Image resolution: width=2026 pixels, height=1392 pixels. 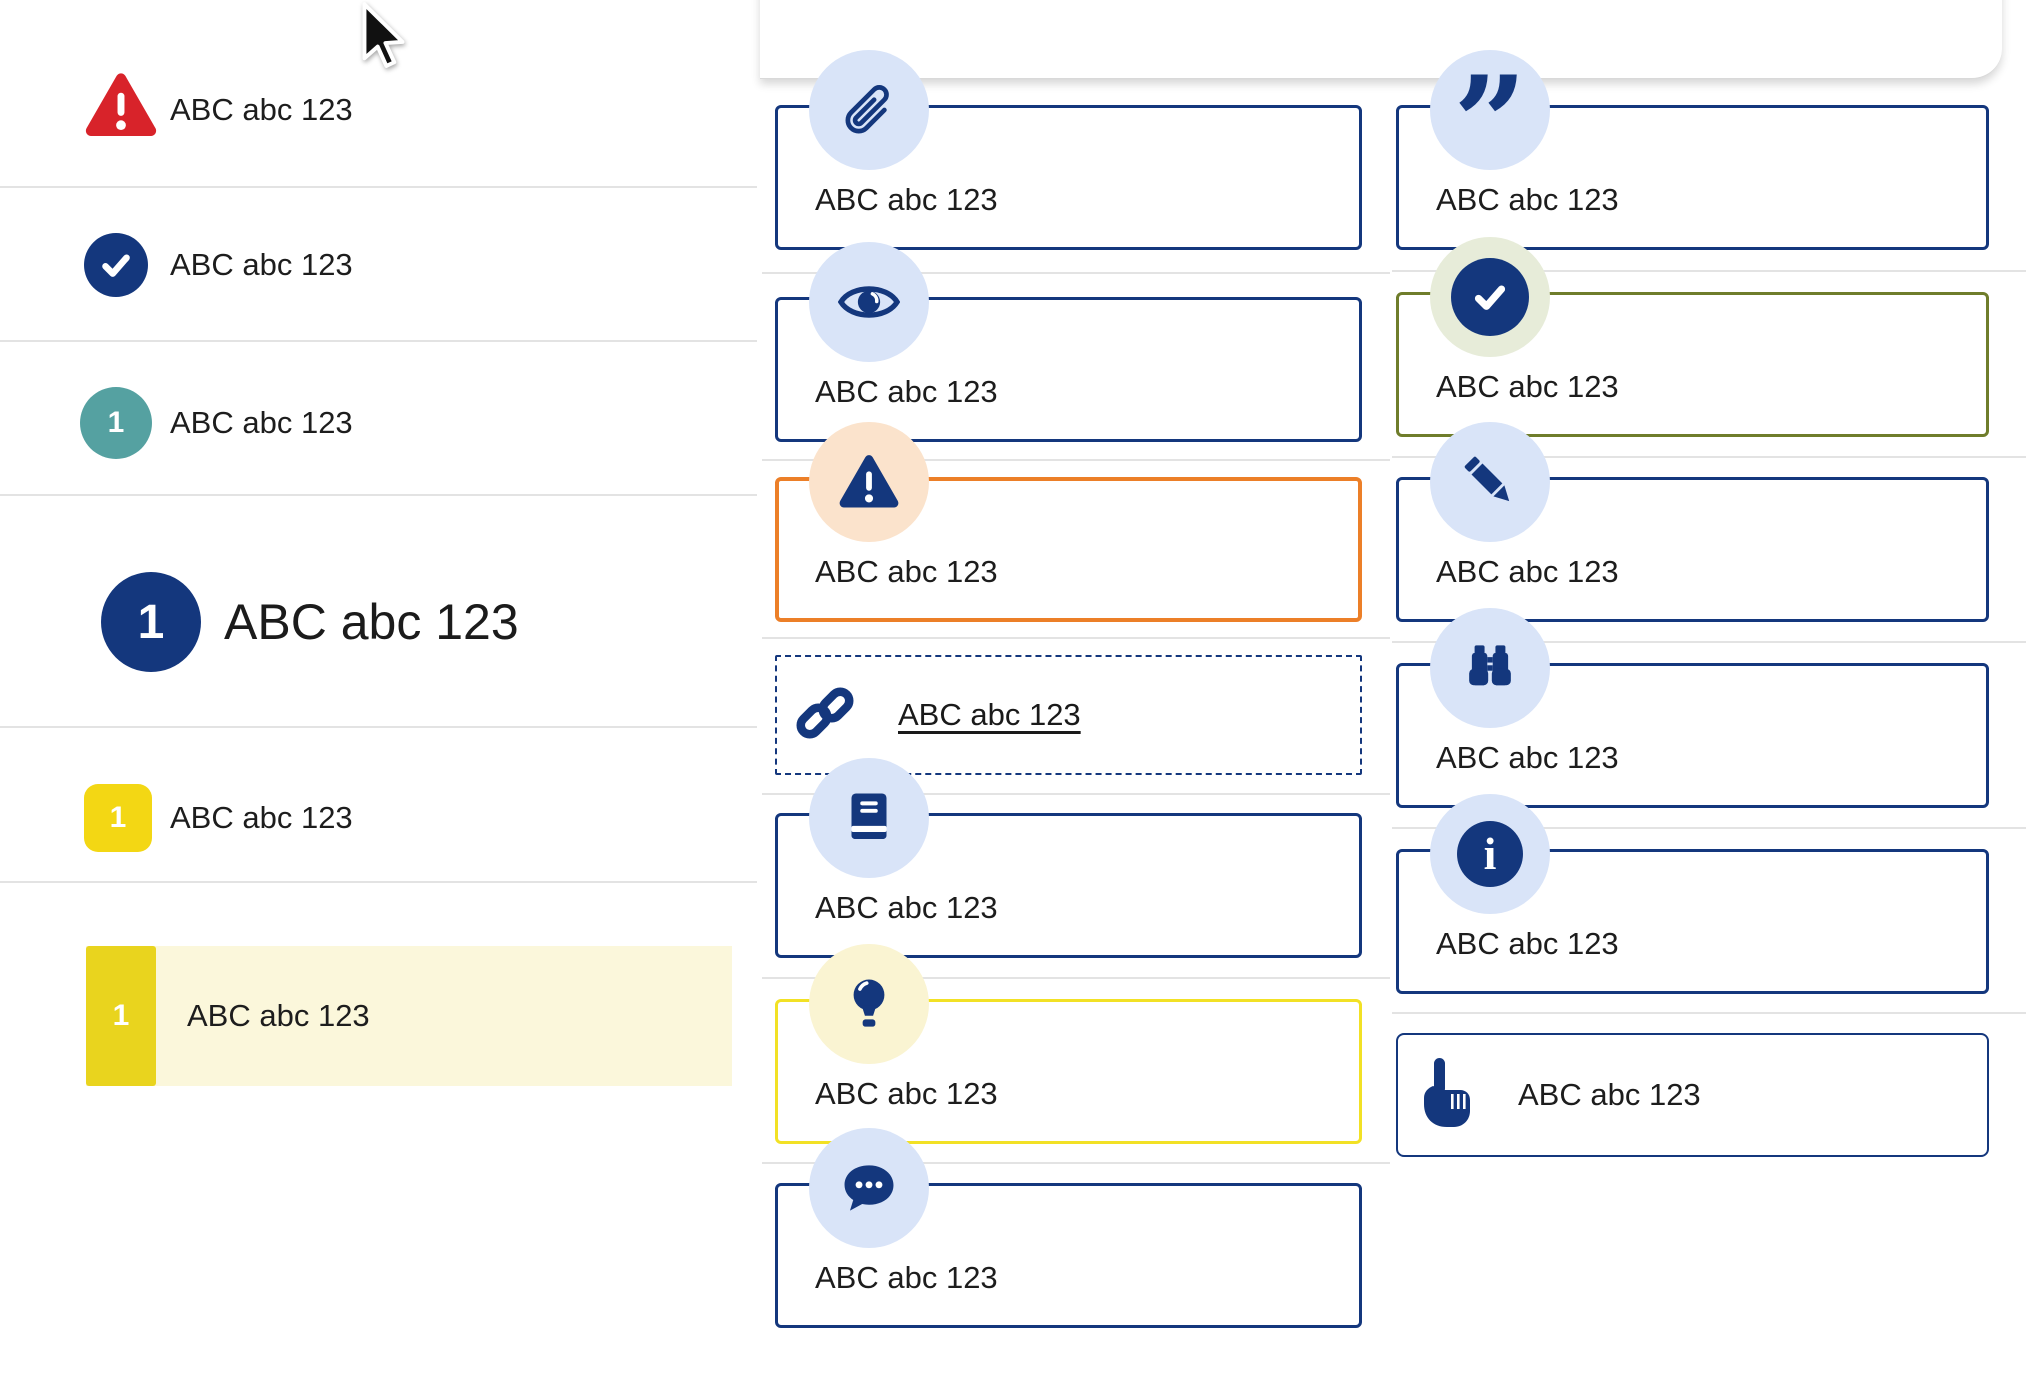 What do you see at coordinates (1450, 1095) in the screenshot?
I see `hand-point-icon` at bounding box center [1450, 1095].